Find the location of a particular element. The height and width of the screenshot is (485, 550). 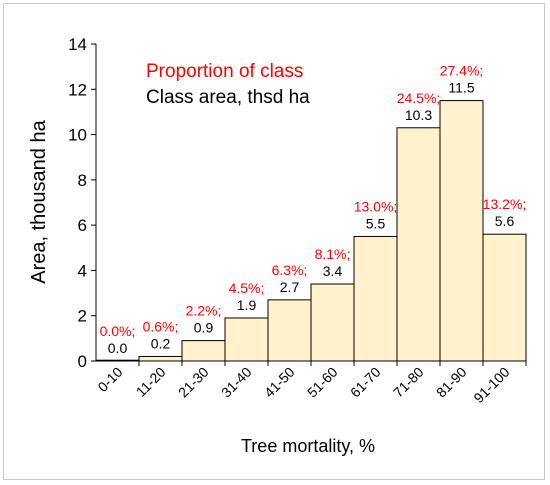

y-tick-label: 8 is located at coordinates (82, 180).